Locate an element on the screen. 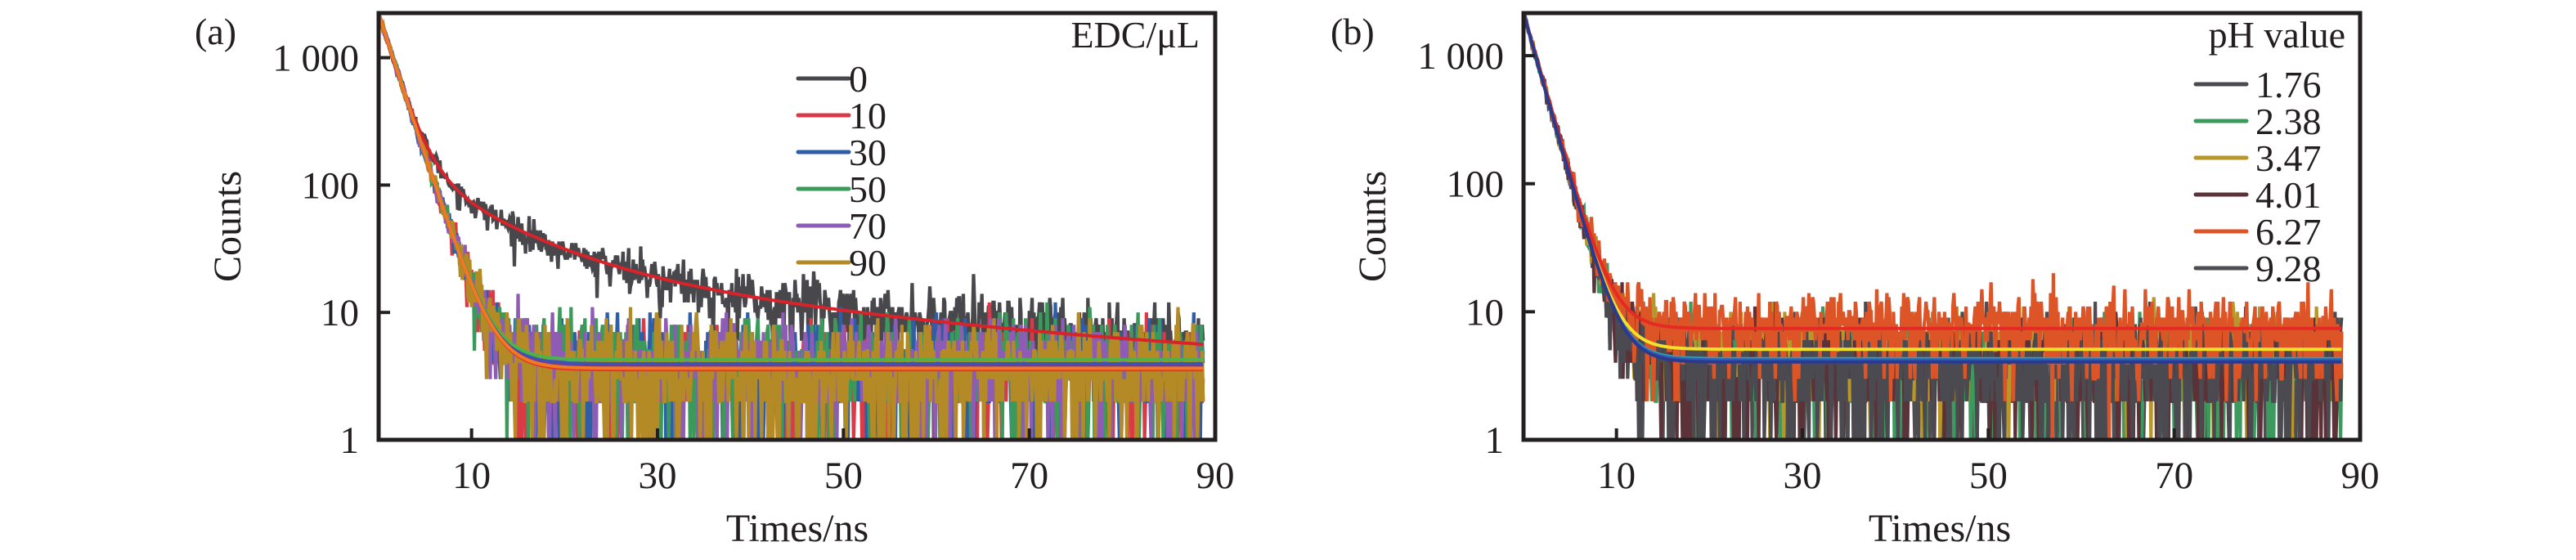  x-axis-title-b: Times/ns is located at coordinates (1940, 528).